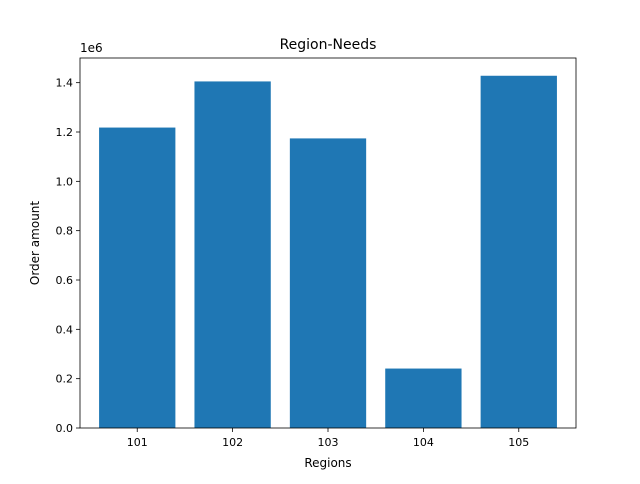 The image size is (640, 484). Describe the element at coordinates (65, 329) in the screenshot. I see `y-tick-label: 0.4` at that location.